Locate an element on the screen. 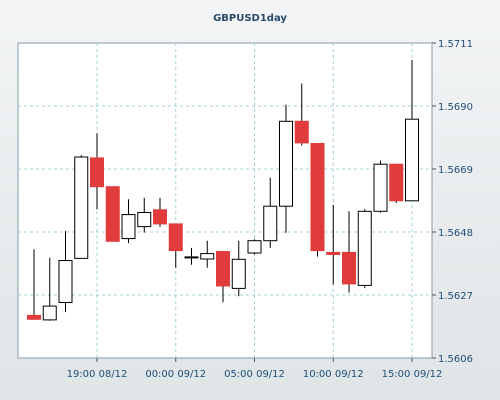 The image size is (500, 400). y-axis: 1.5711 1.5690 1.5669 1.5648 1.5627 1.5606 is located at coordinates (452, 202).